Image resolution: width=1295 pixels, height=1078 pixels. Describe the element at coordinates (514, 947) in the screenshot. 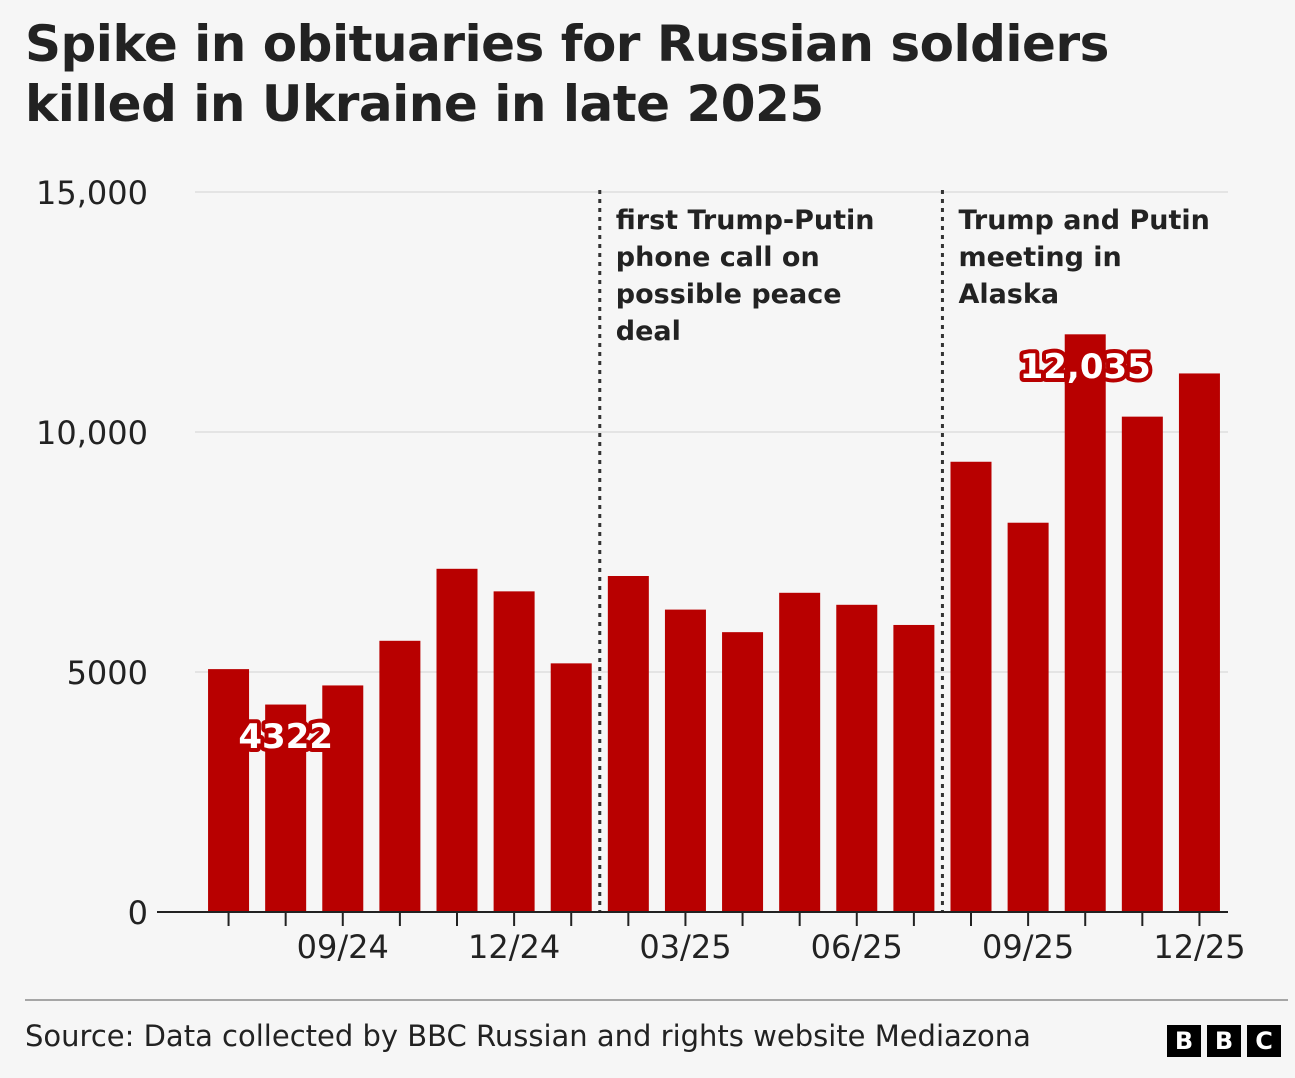

I see `x-tick-label: 12/24` at that location.